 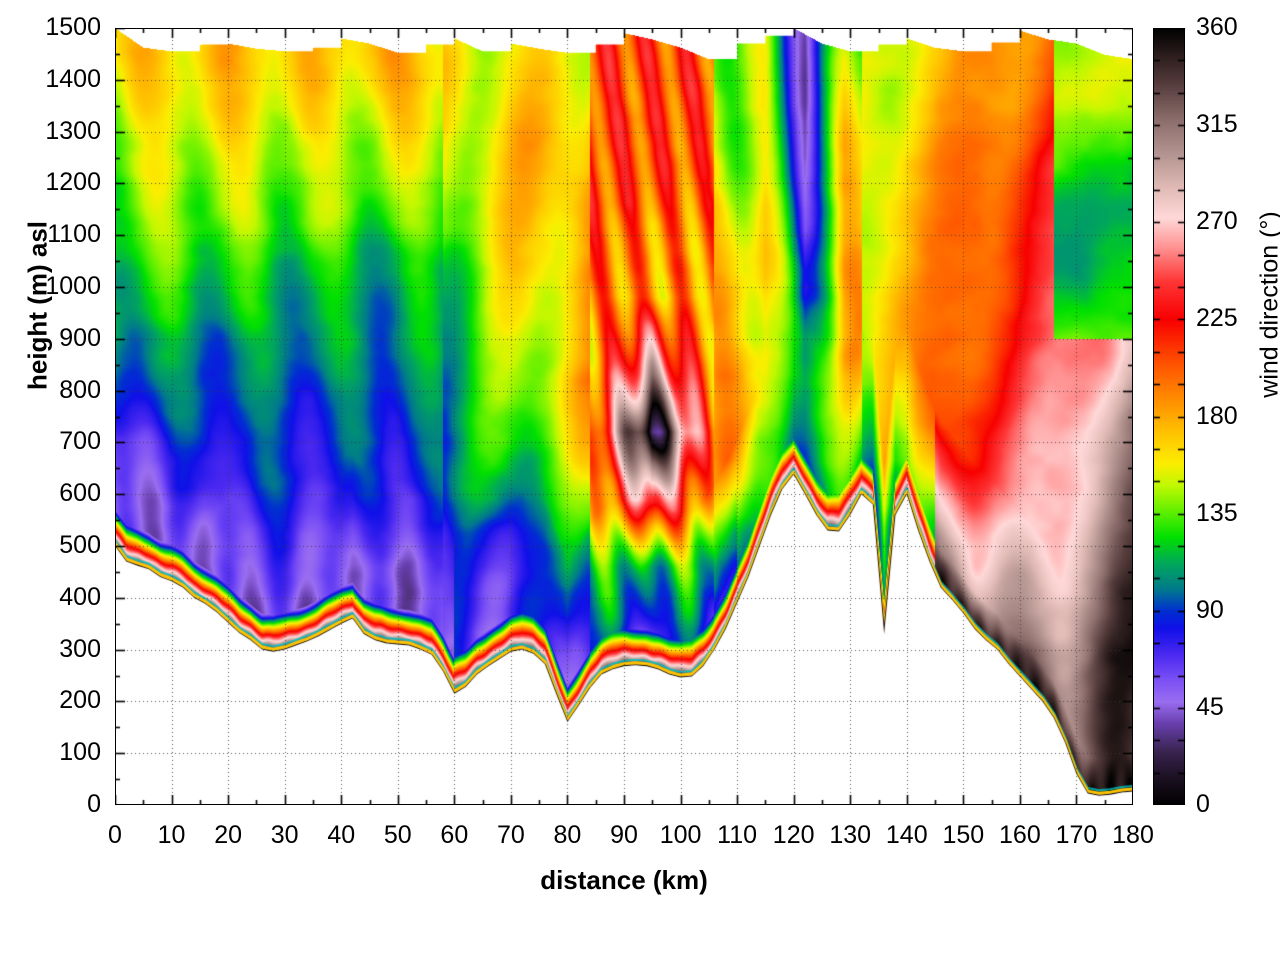 What do you see at coordinates (1217, 221) in the screenshot?
I see `colorbar-tick-label: 270` at bounding box center [1217, 221].